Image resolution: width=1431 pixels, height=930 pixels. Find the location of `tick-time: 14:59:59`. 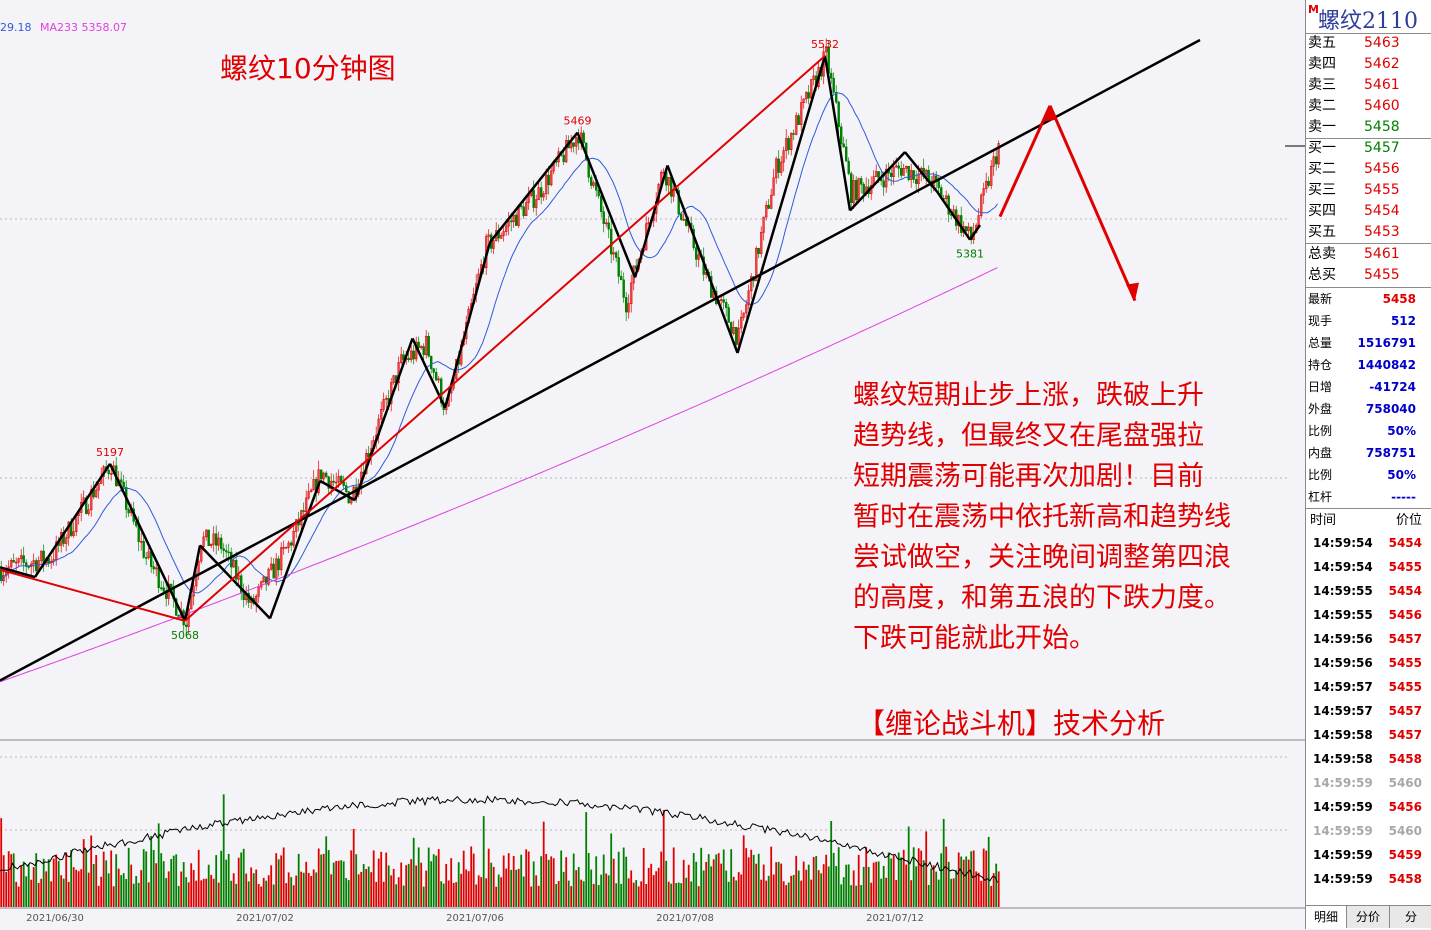

tick-time: 14:59:59 is located at coordinates (1343, 879).